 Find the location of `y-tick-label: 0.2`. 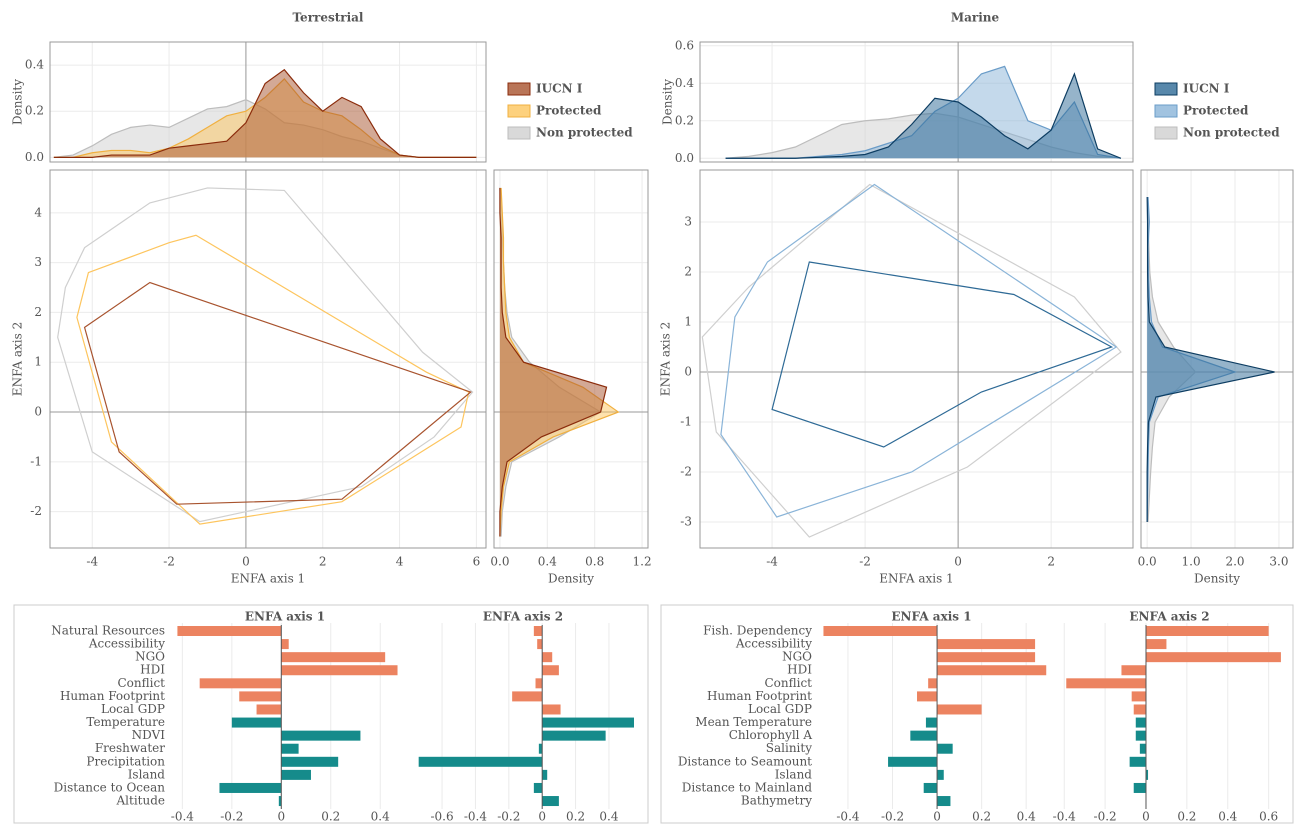

y-tick-label: 0.2 is located at coordinates (34, 111).